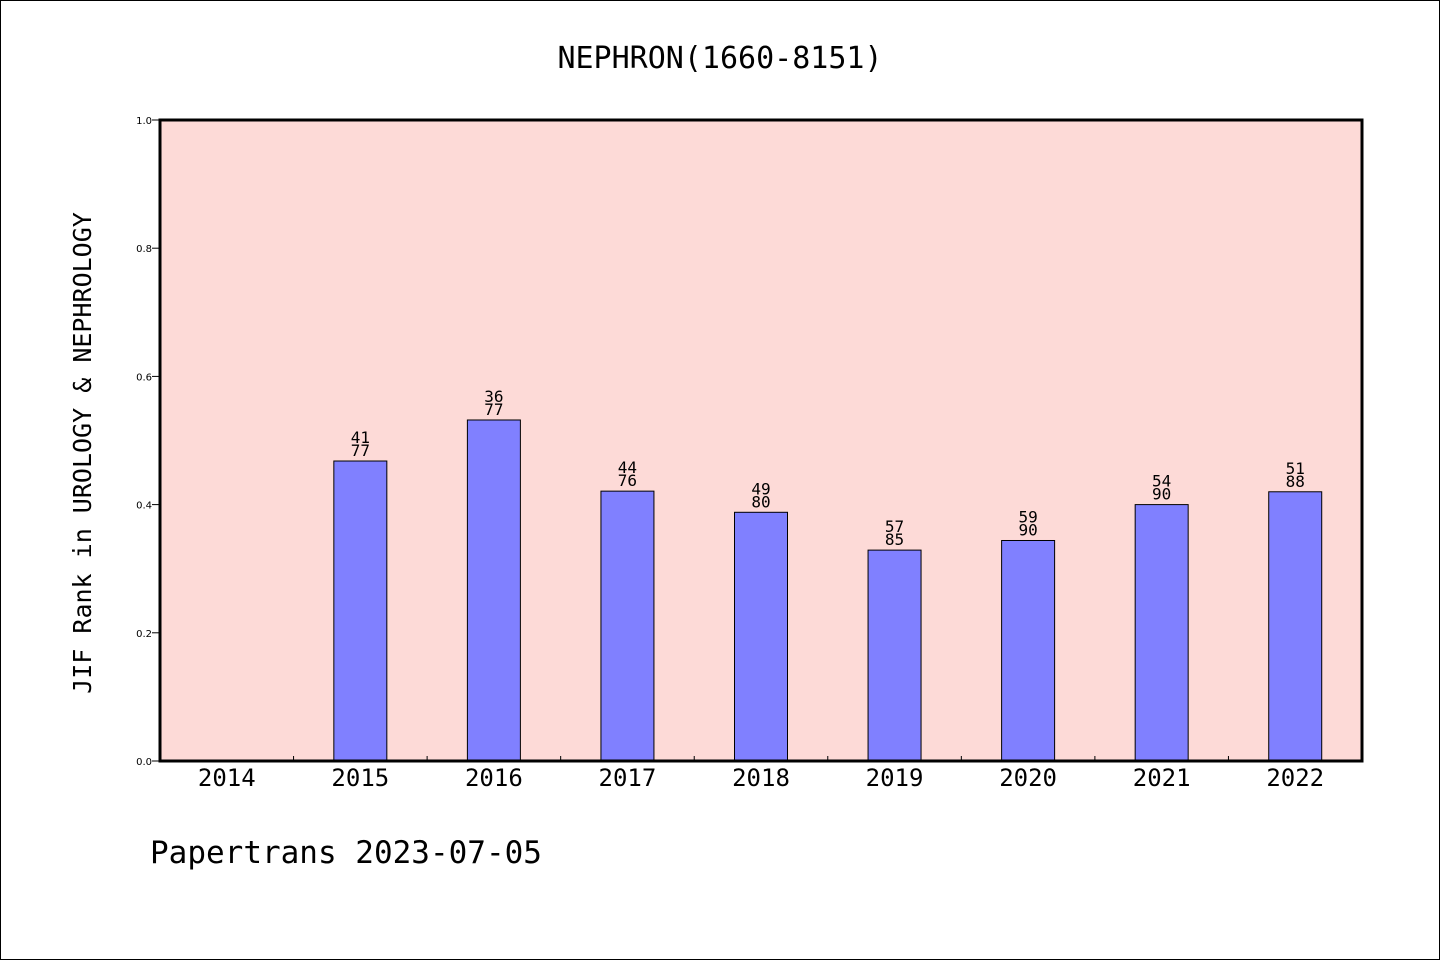  I want to click on bar-2015, so click(360, 611).